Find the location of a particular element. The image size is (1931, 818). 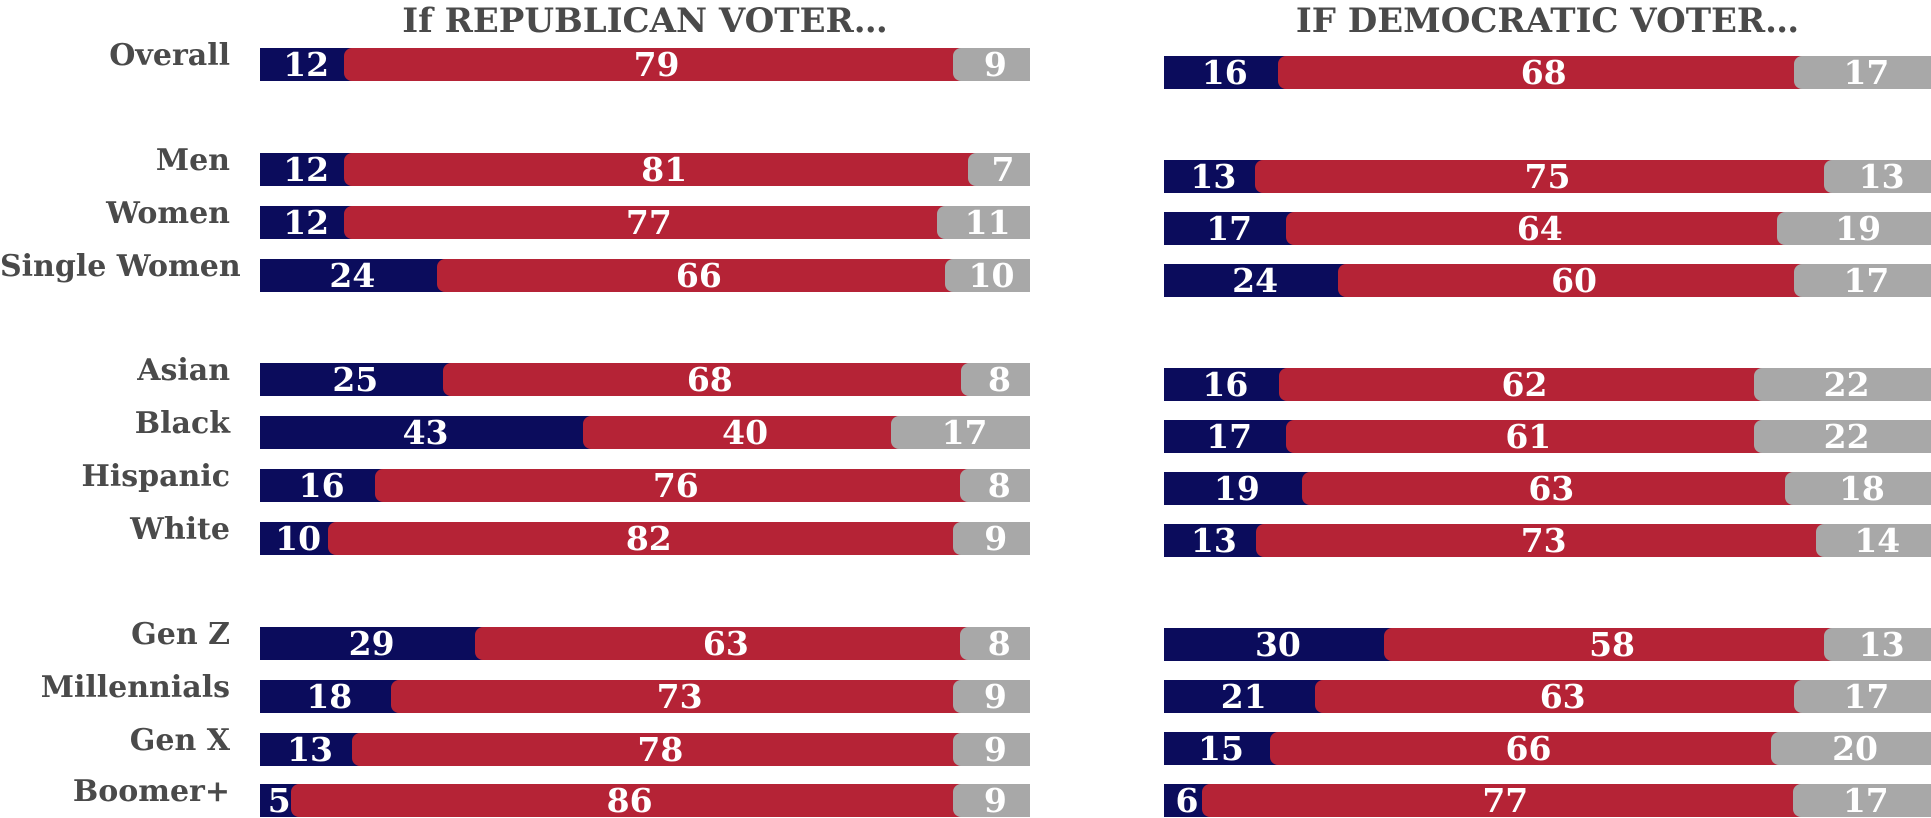

bar-segment: 24 is located at coordinates (352, 275).